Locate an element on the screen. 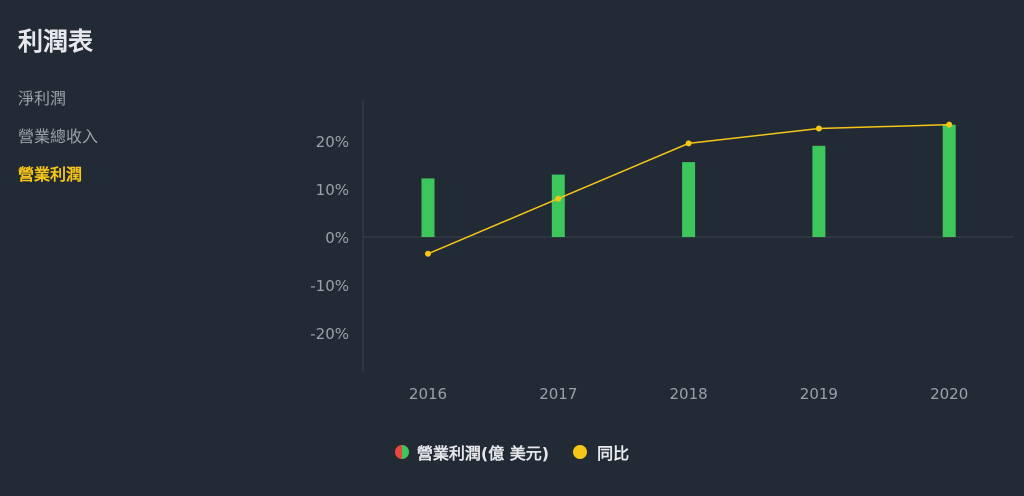  x-tick-label: 2016 is located at coordinates (428, 394).